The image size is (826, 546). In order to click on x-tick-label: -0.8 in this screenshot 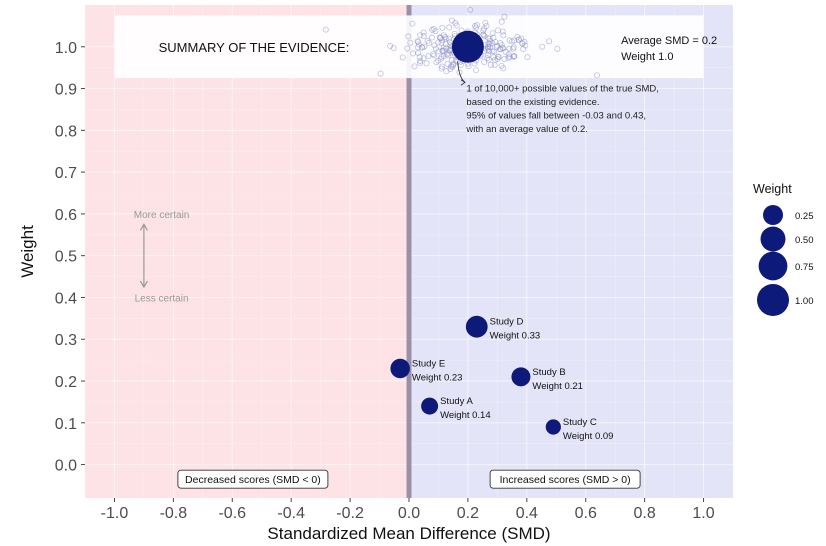, I will do `click(174, 513)`.